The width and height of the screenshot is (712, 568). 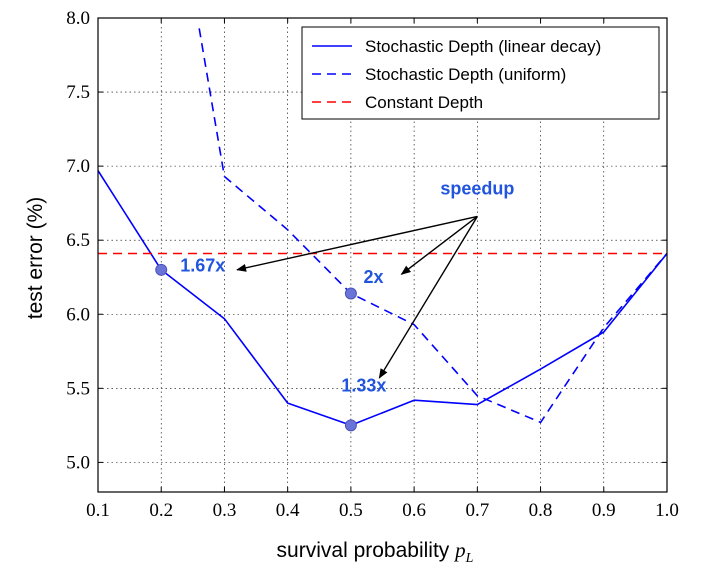 I want to click on y-tick-label: 7.5, so click(x=78, y=92).